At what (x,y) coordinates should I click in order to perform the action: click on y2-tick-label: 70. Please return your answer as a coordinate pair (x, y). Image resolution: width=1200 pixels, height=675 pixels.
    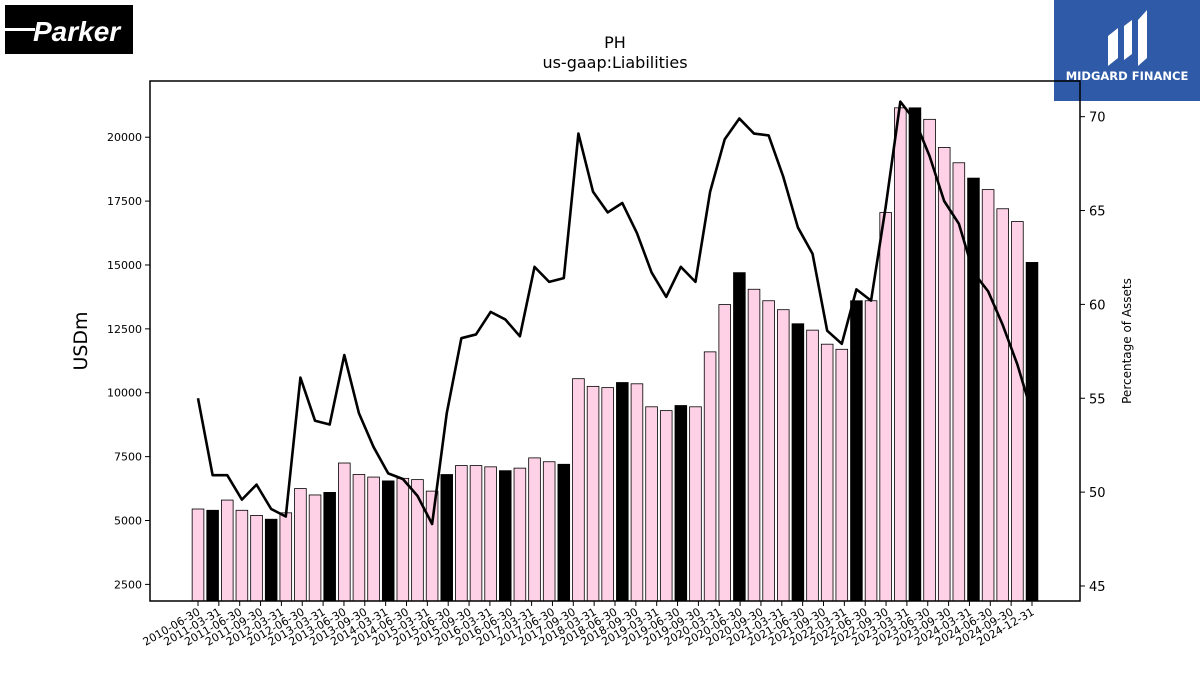
    Looking at the image, I should click on (1097, 118).